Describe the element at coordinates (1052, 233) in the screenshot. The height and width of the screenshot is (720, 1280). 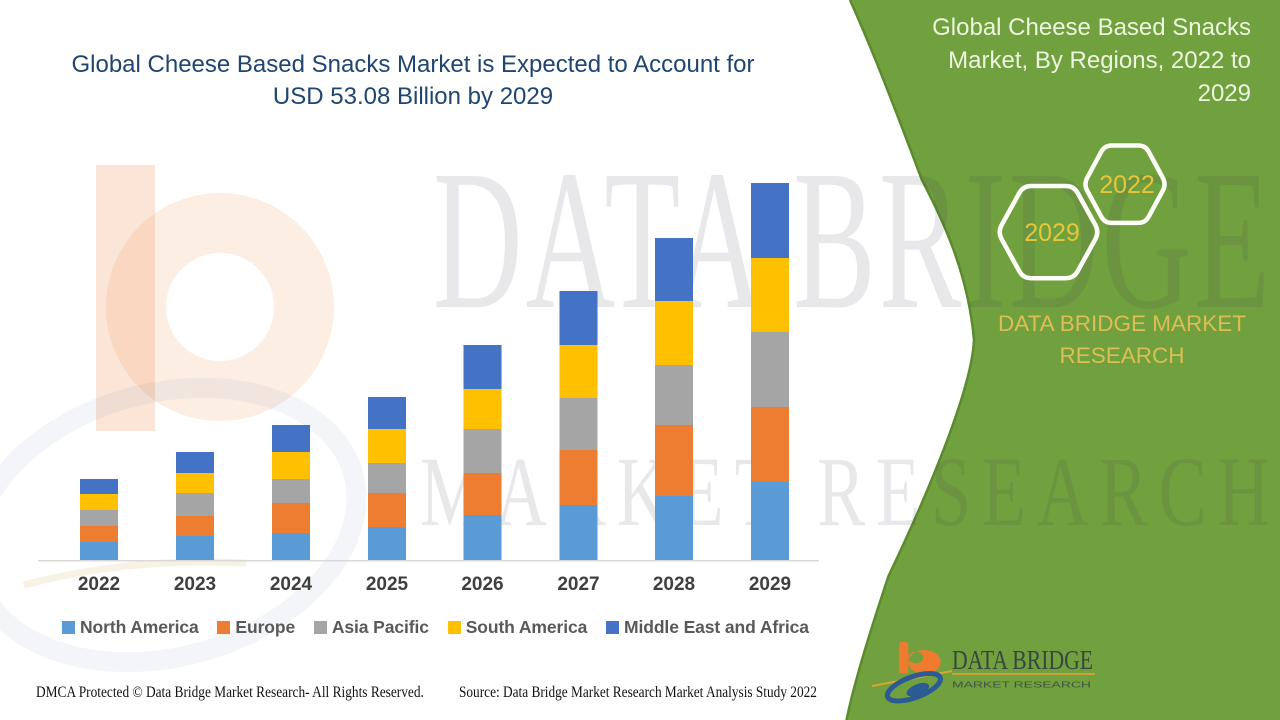
I see `svg-text: 2029` at that location.